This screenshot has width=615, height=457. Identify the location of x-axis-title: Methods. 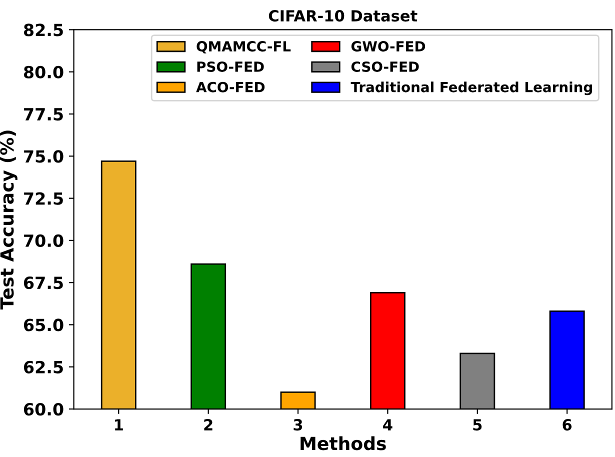
(343, 443).